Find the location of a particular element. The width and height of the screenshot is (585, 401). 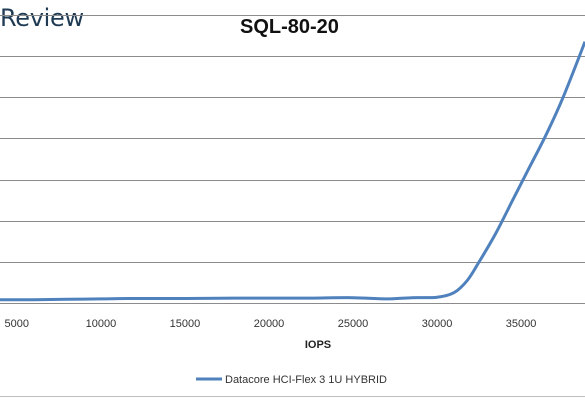

x-tick-label: 30000 is located at coordinates (437, 324).